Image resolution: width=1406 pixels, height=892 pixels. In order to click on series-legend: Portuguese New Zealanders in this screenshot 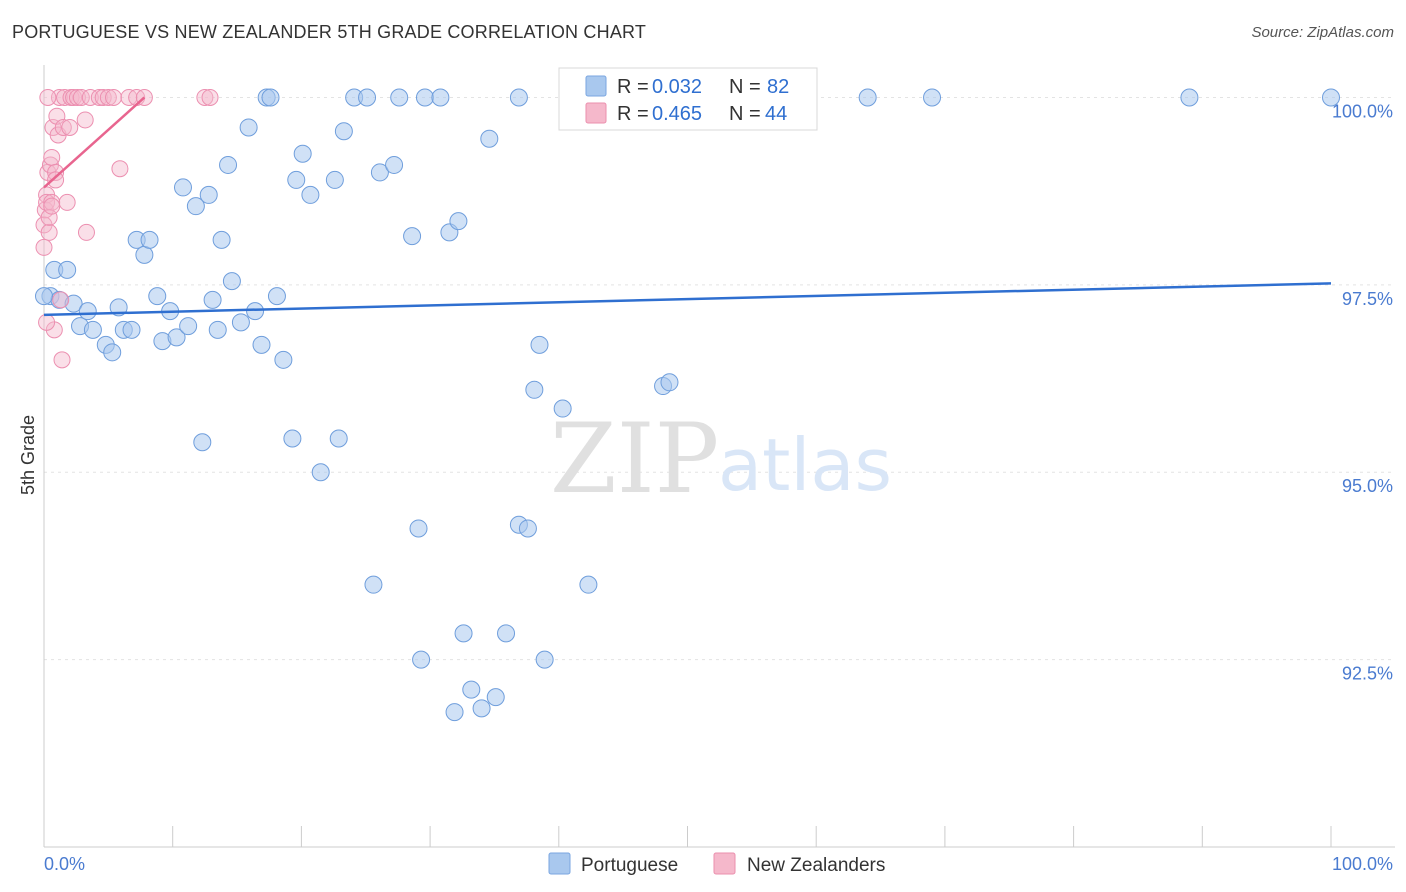, I will do `click(716, 864)`.